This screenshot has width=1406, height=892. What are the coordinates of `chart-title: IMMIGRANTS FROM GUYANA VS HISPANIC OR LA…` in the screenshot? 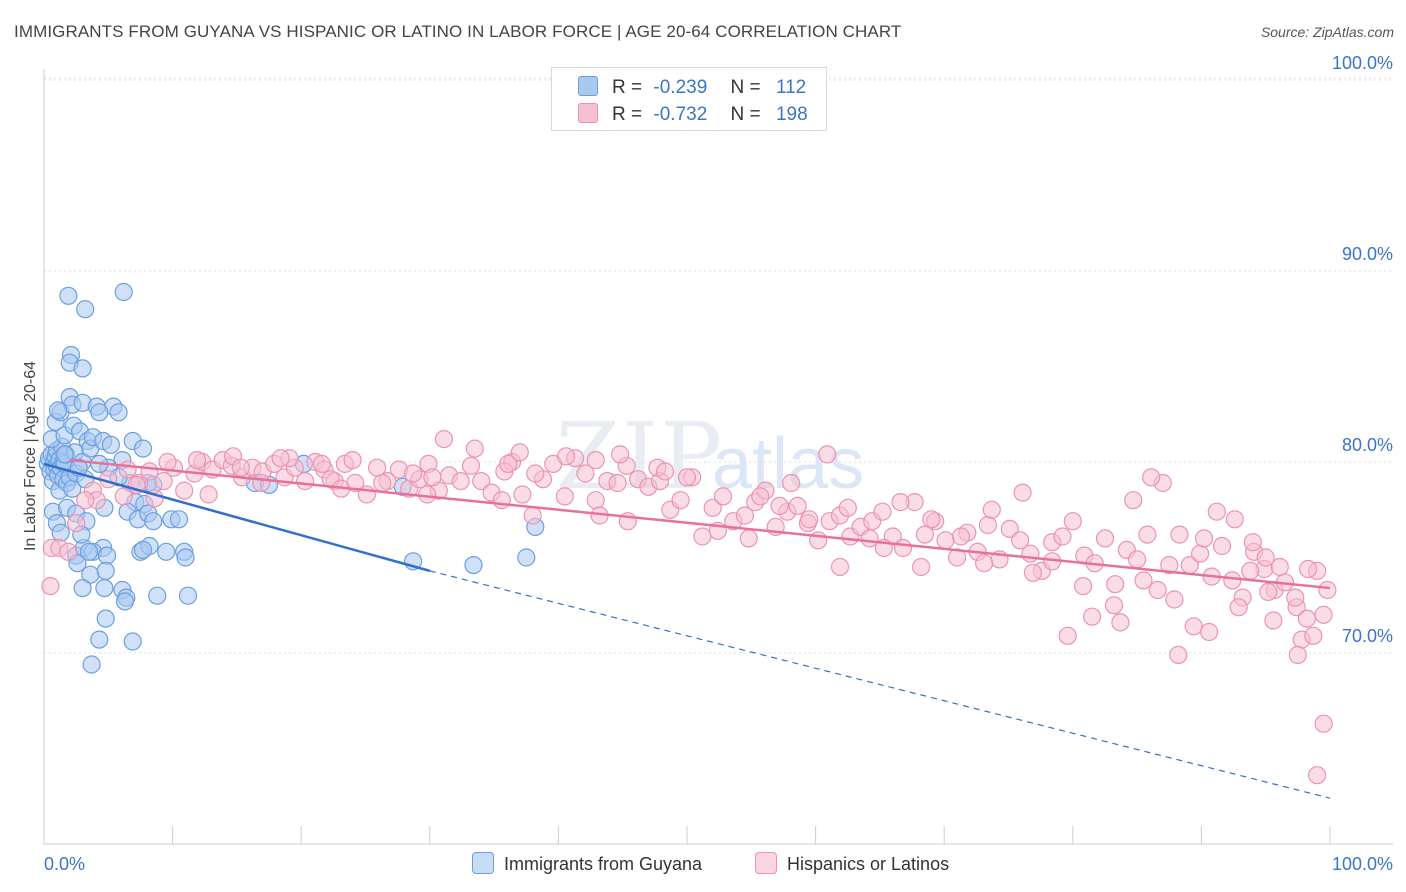 It's located at (458, 31).